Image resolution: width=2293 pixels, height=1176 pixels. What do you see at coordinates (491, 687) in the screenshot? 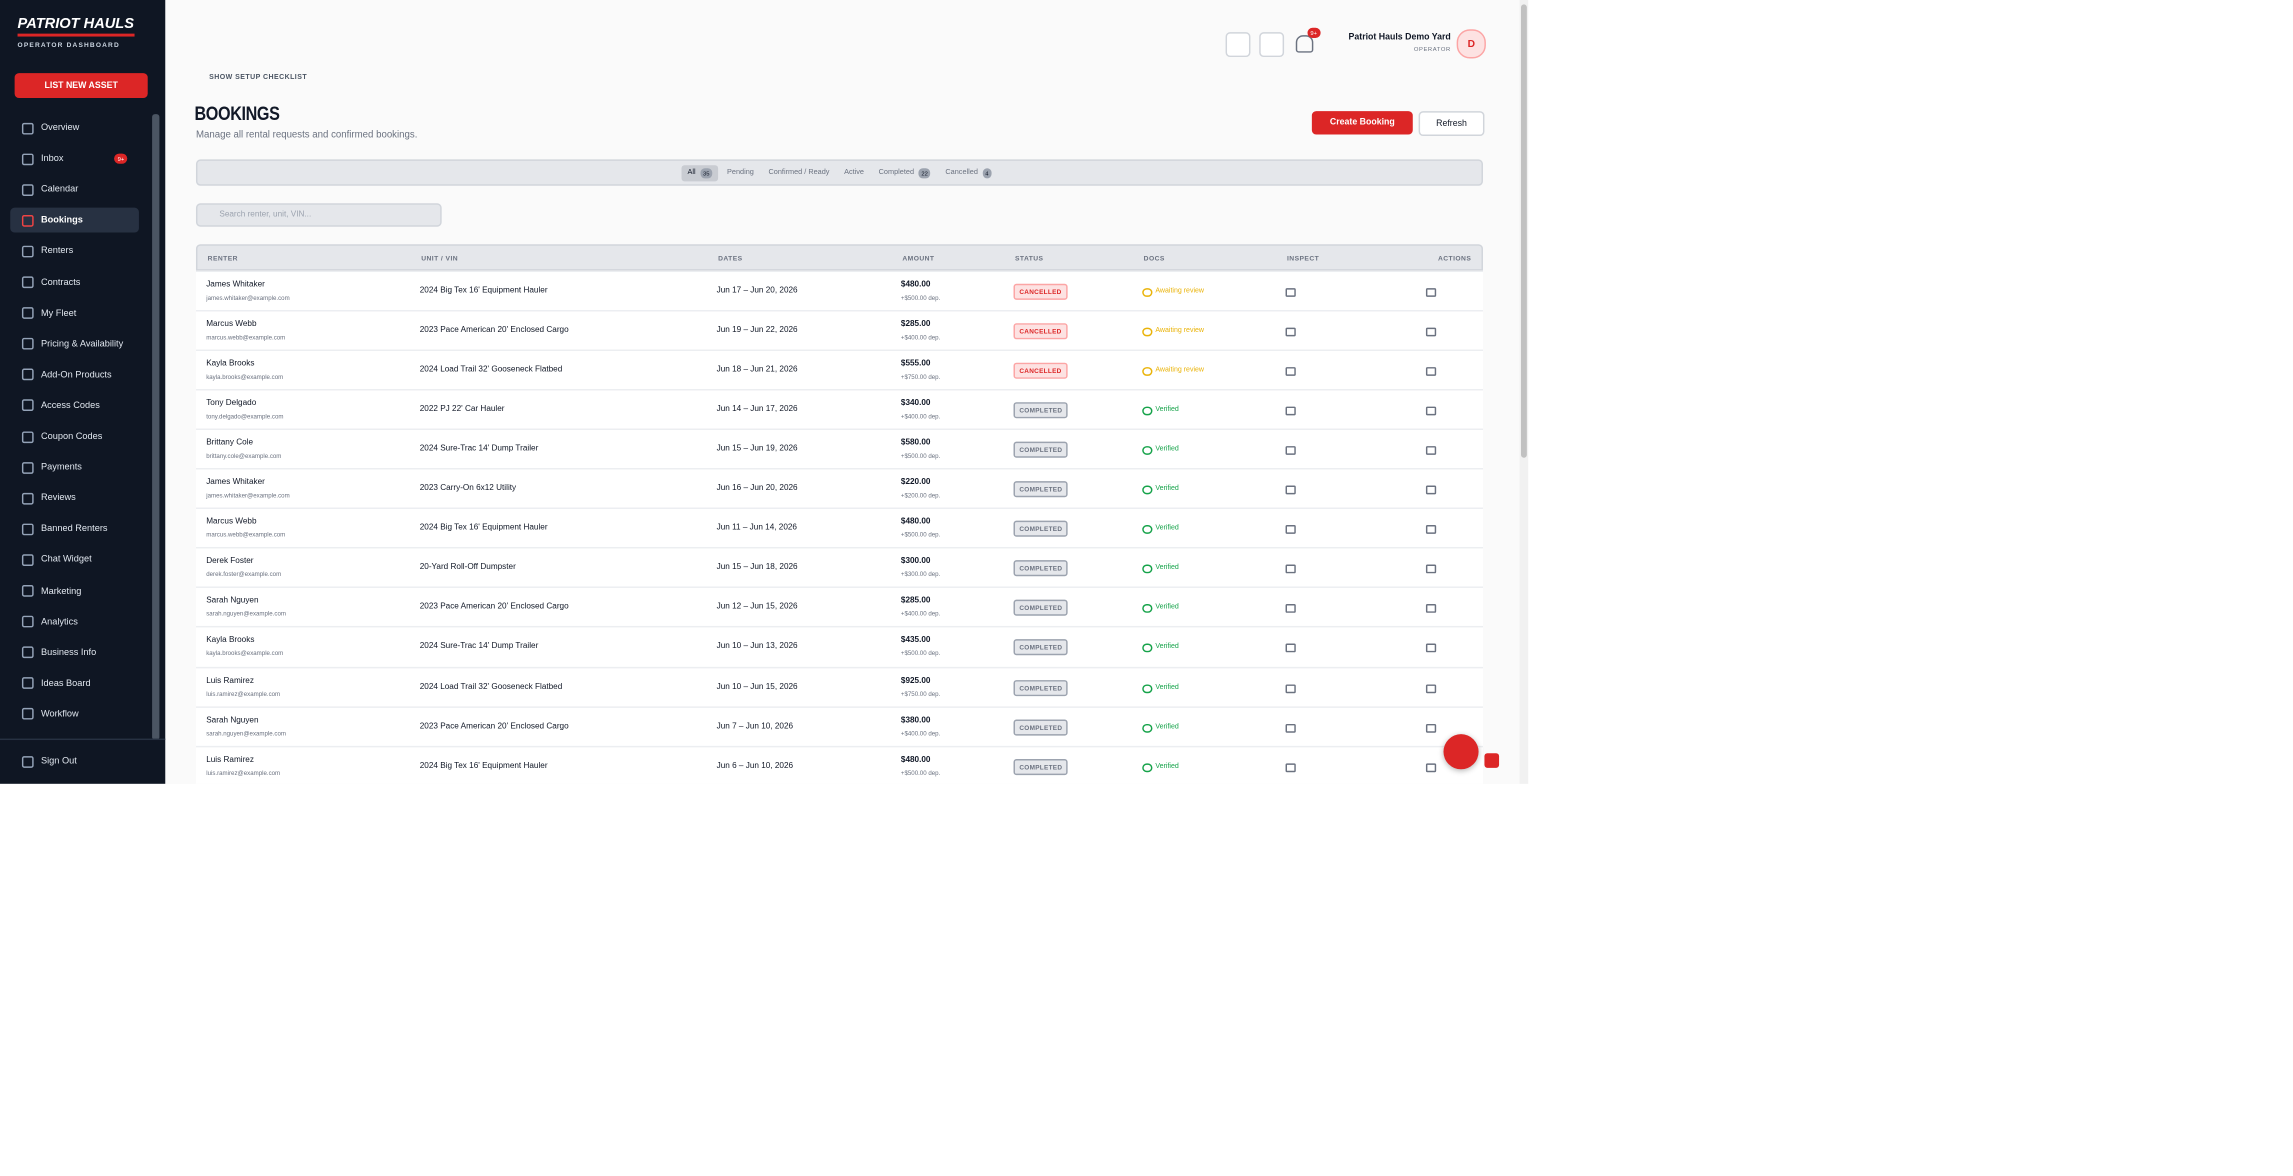
I see `unit: 2024 Load Trail 32' Gooseneck Flatbed` at bounding box center [491, 687].